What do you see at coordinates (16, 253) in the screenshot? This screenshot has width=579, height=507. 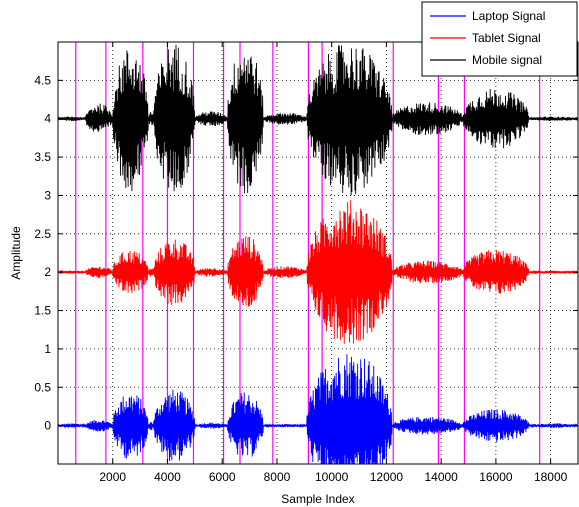 I see `y-axis-label: Amplitude` at bounding box center [16, 253].